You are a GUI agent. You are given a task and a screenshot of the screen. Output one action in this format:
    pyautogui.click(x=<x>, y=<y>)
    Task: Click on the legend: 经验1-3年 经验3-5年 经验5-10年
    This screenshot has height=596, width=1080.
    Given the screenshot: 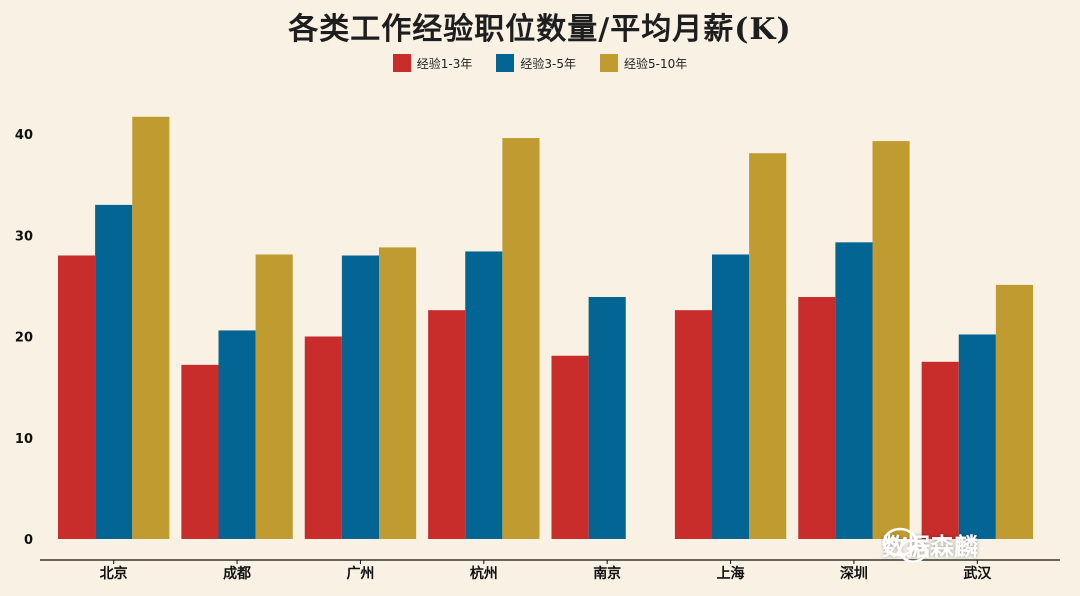 What is the action you would take?
    pyautogui.click(x=540, y=63)
    